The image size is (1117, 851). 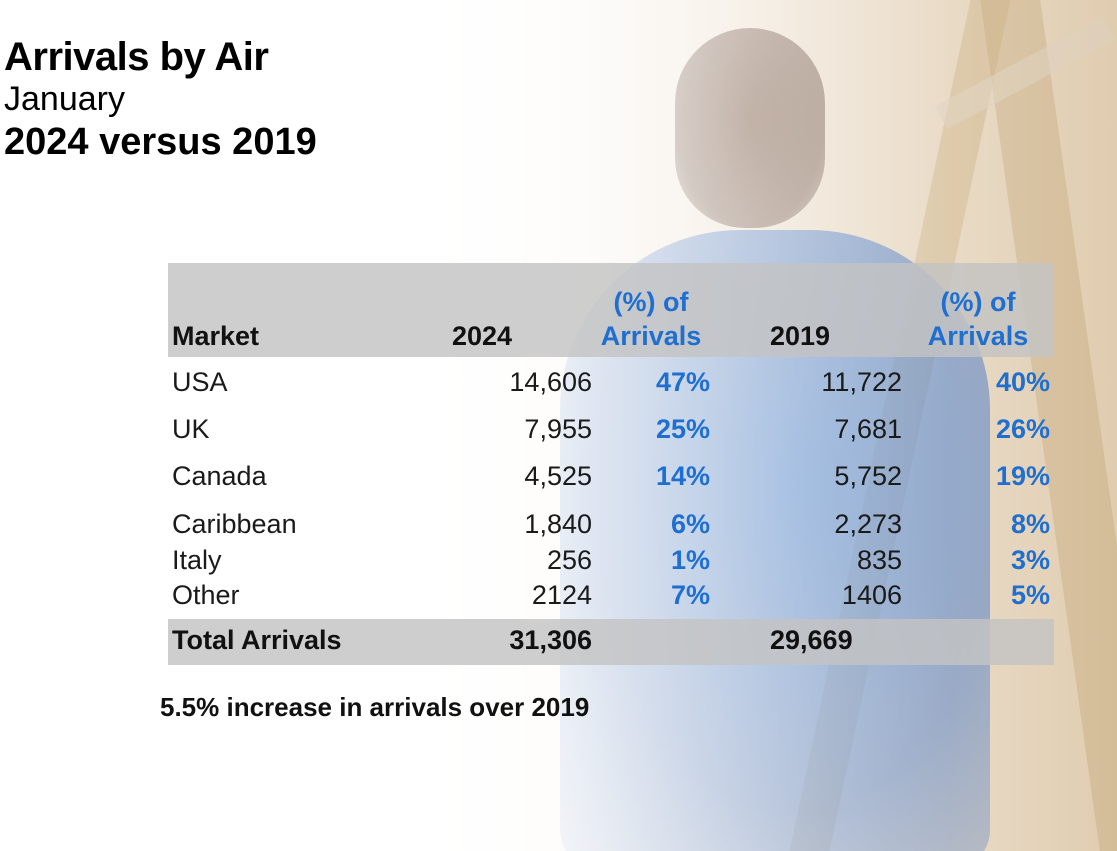 I want to click on value-2024: 1,840, so click(x=558, y=524).